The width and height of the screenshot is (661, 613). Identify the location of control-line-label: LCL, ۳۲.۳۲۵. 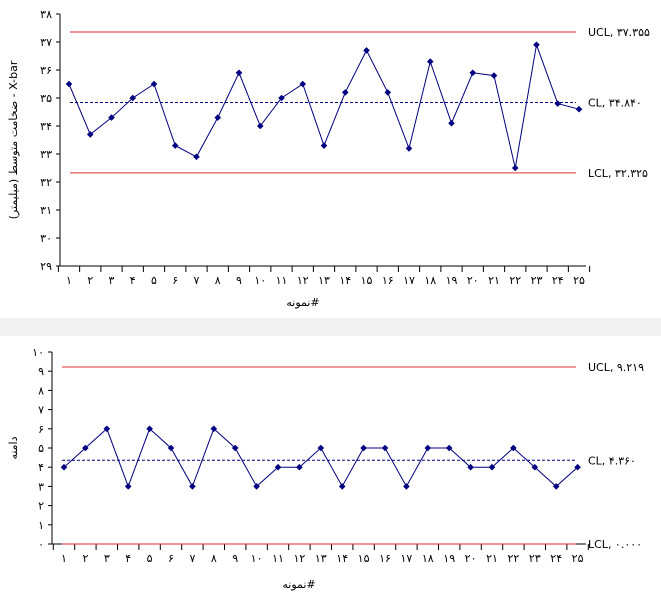
(618, 173).